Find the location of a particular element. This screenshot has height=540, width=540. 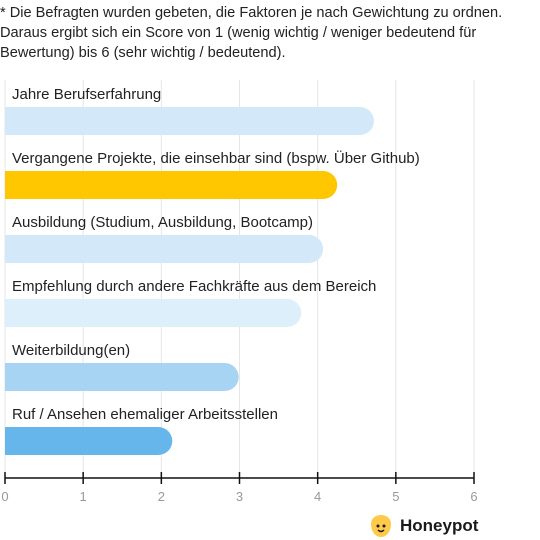

x-tick-label-0: 0 is located at coordinates (4, 496).